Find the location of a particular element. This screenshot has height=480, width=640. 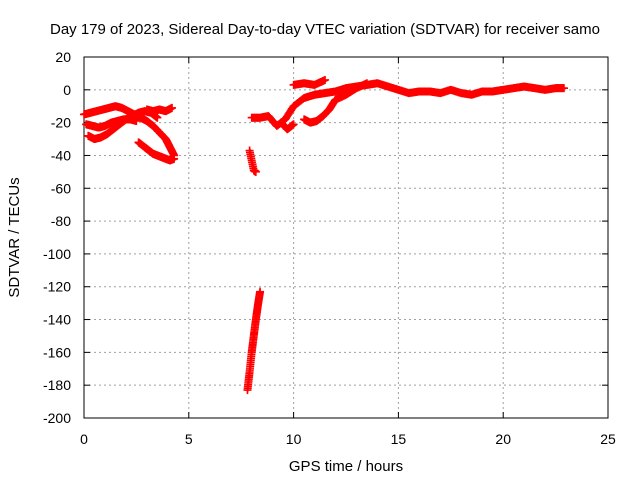

series-track-d is located at coordinates (156, 151).